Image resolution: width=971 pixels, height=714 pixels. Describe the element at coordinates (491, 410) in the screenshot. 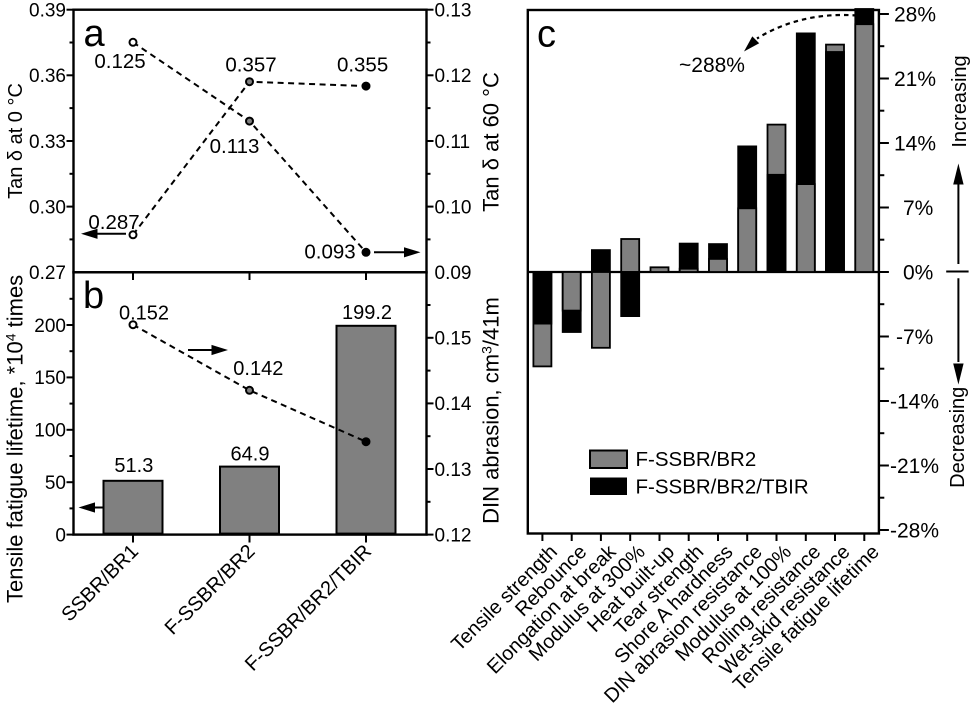

I see `svg-text: DIN abrasion, cm3/41m` at that location.